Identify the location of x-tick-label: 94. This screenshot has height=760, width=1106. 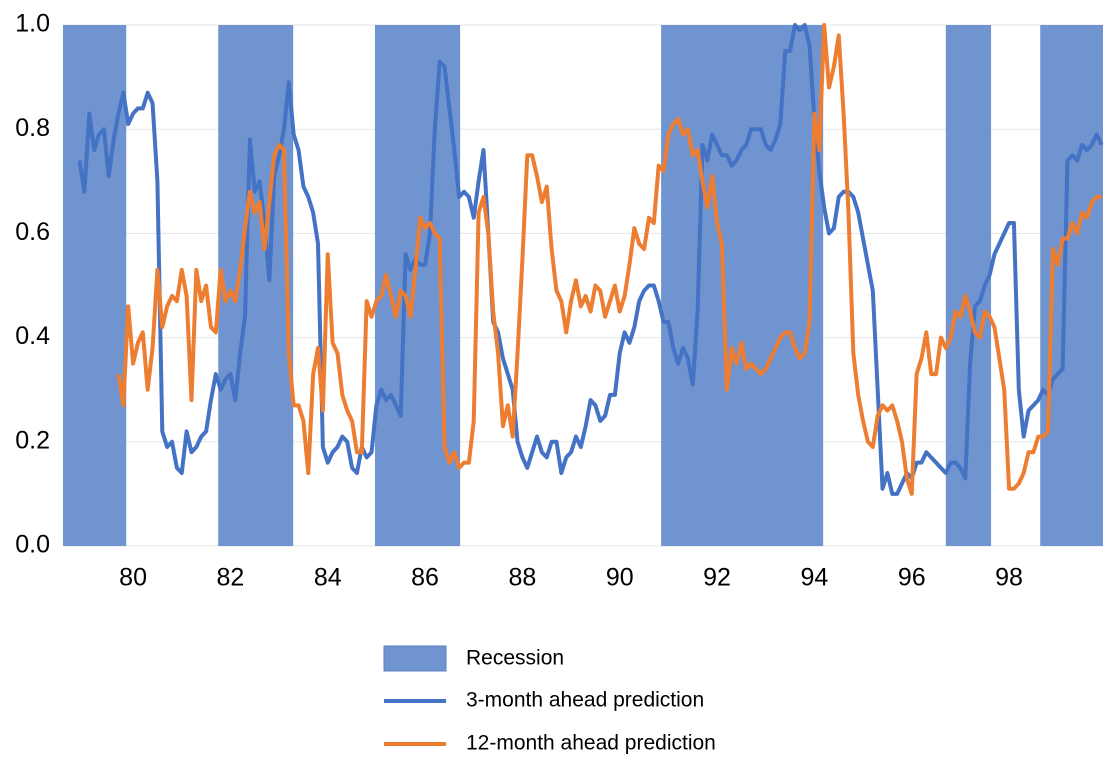
(815, 578).